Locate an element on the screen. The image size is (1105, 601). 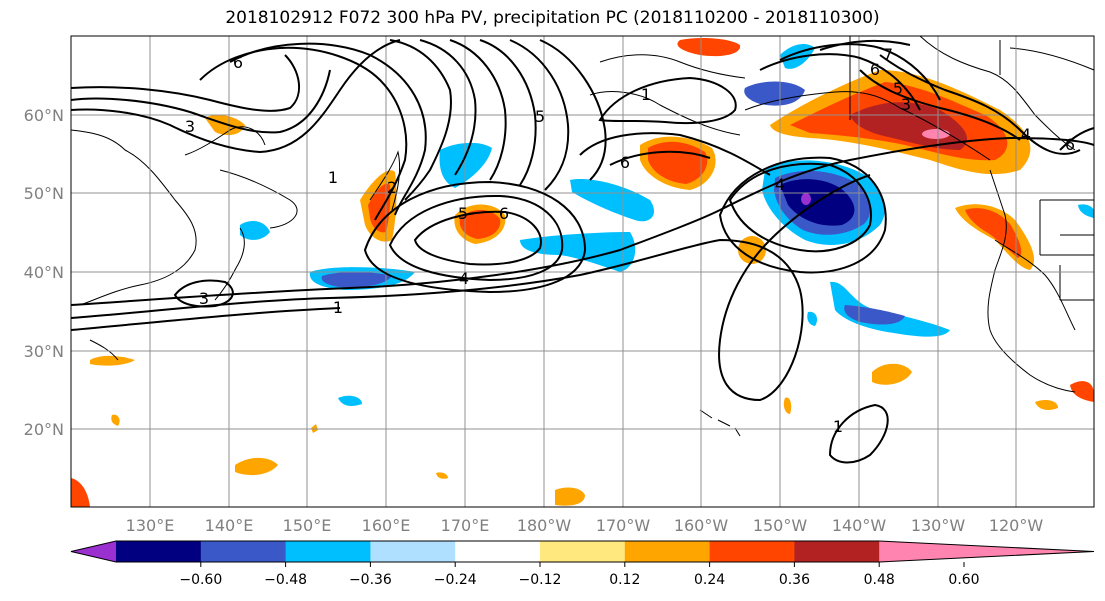
contour-label: 2 is located at coordinates (392, 187).